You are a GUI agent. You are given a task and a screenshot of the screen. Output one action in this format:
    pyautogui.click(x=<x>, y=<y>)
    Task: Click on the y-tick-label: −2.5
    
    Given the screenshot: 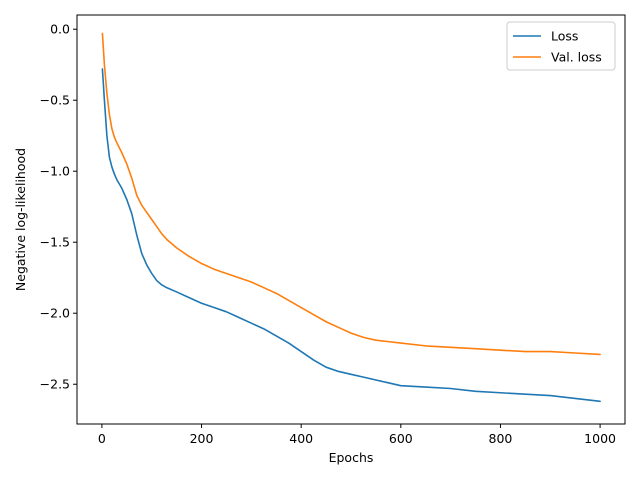 What is the action you would take?
    pyautogui.click(x=55, y=384)
    